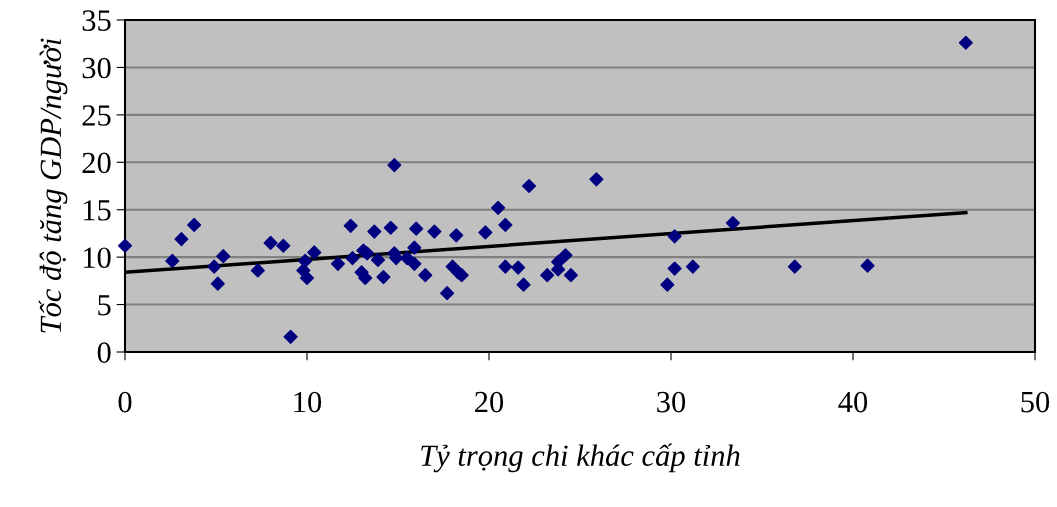 The width and height of the screenshot is (1057, 507). I want to click on x-tick-label: 10, so click(308, 402).